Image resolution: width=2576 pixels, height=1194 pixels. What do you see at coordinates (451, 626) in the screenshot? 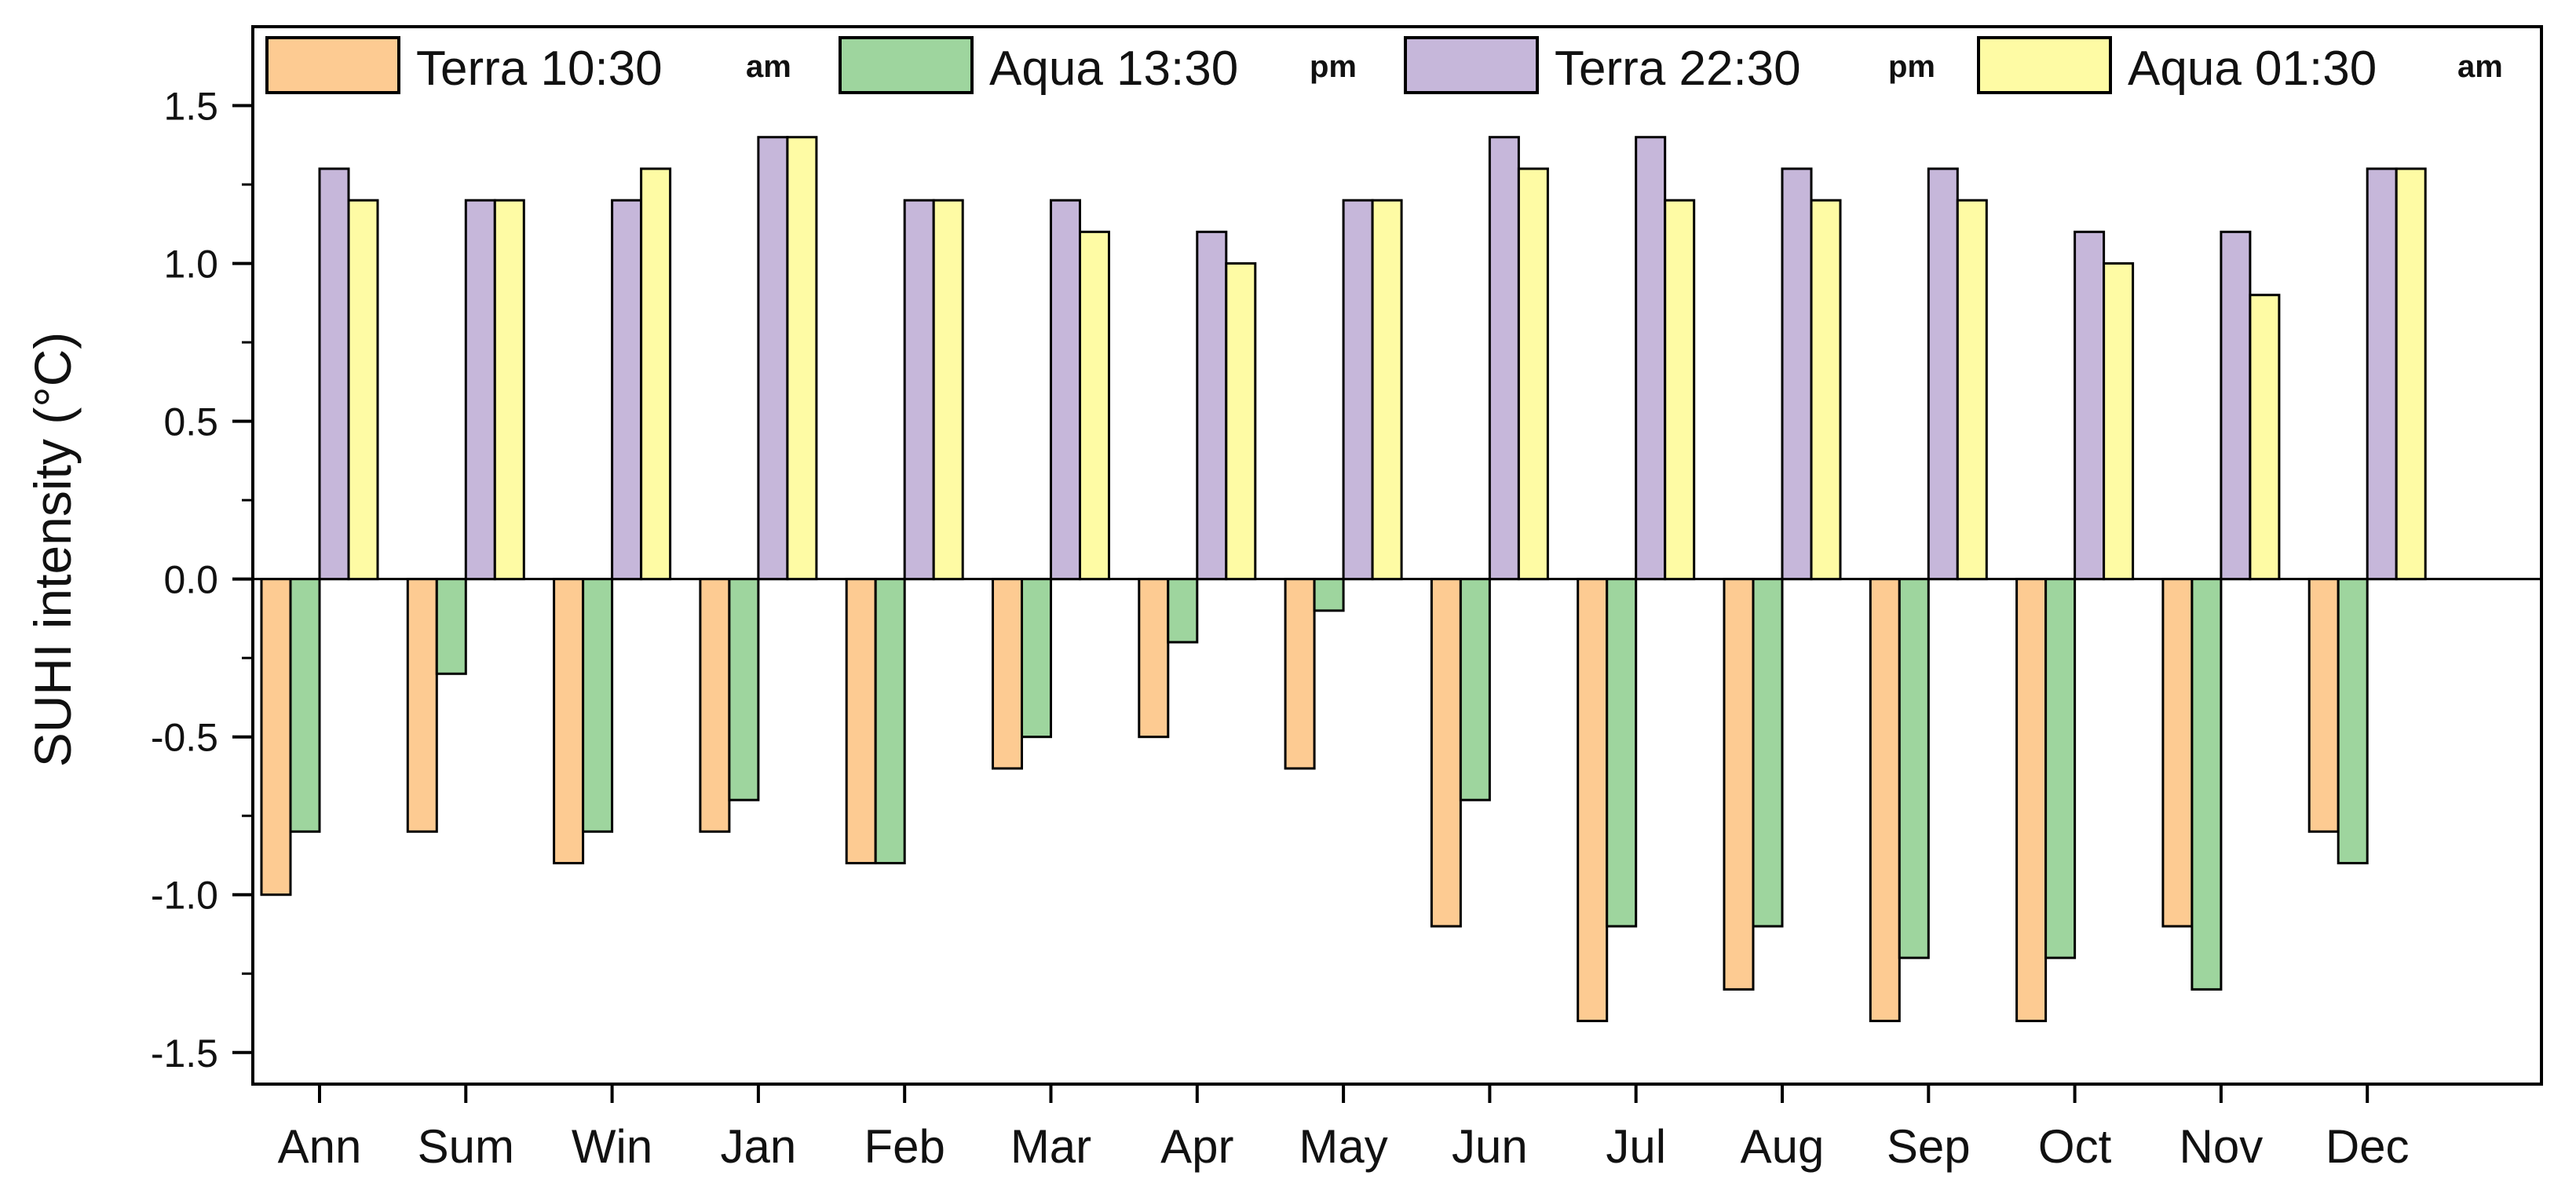
I see `bar-aqua-1330-sum` at bounding box center [451, 626].